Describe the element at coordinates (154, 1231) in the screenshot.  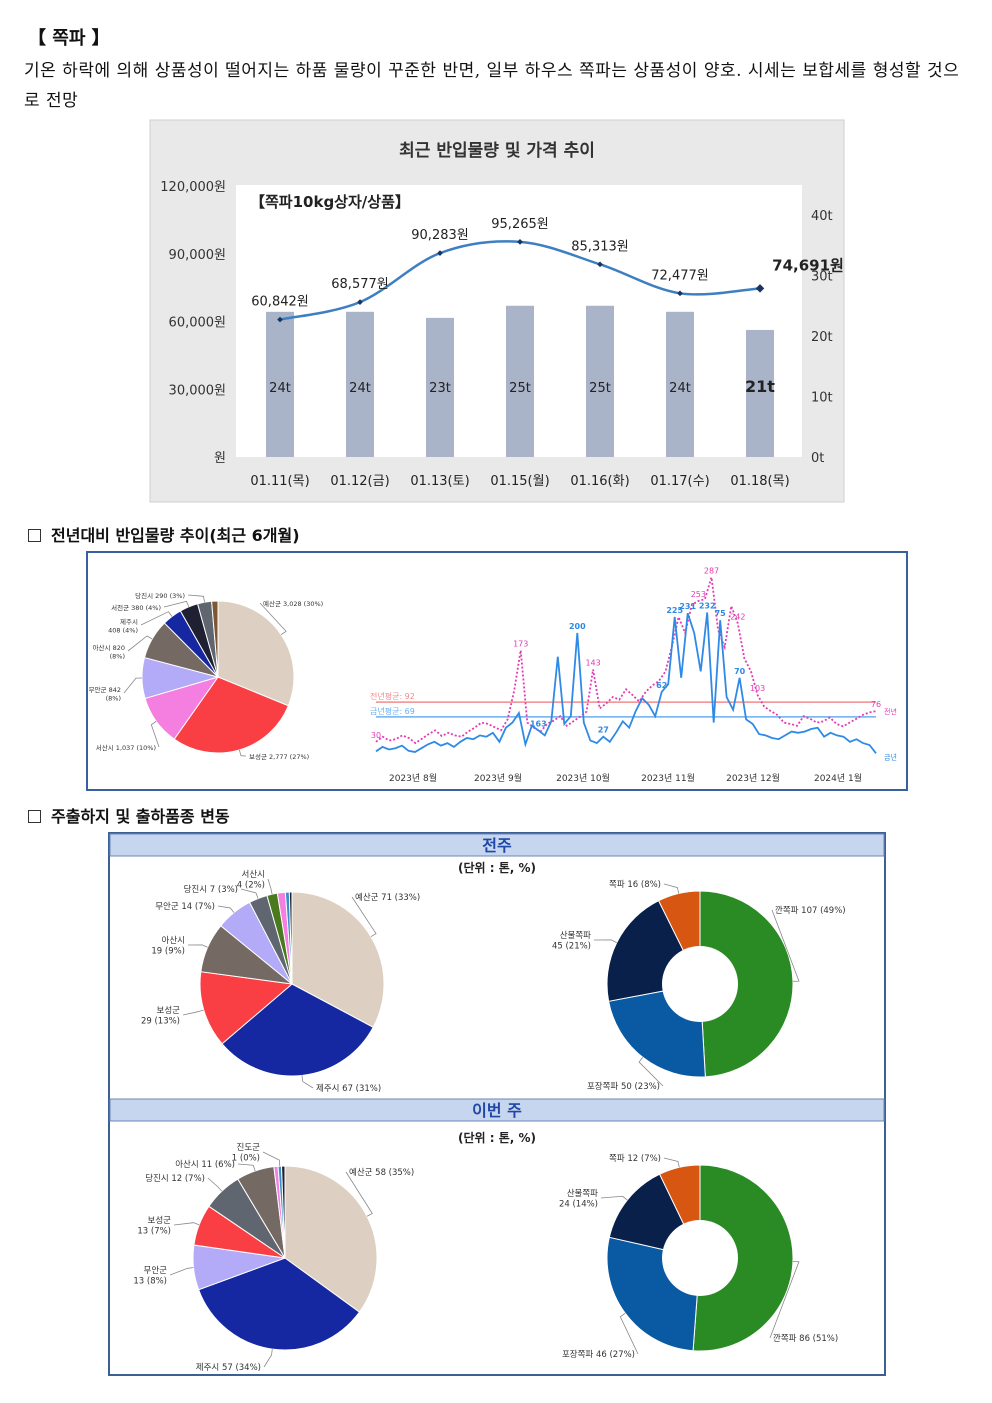
I see `slice-label: 13 (7%)` at that location.